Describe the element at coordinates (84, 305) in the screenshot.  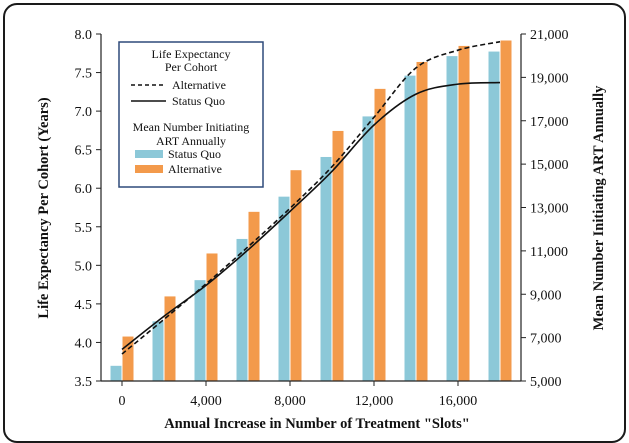
I see `y-left-tick-label: 4.5` at that location.